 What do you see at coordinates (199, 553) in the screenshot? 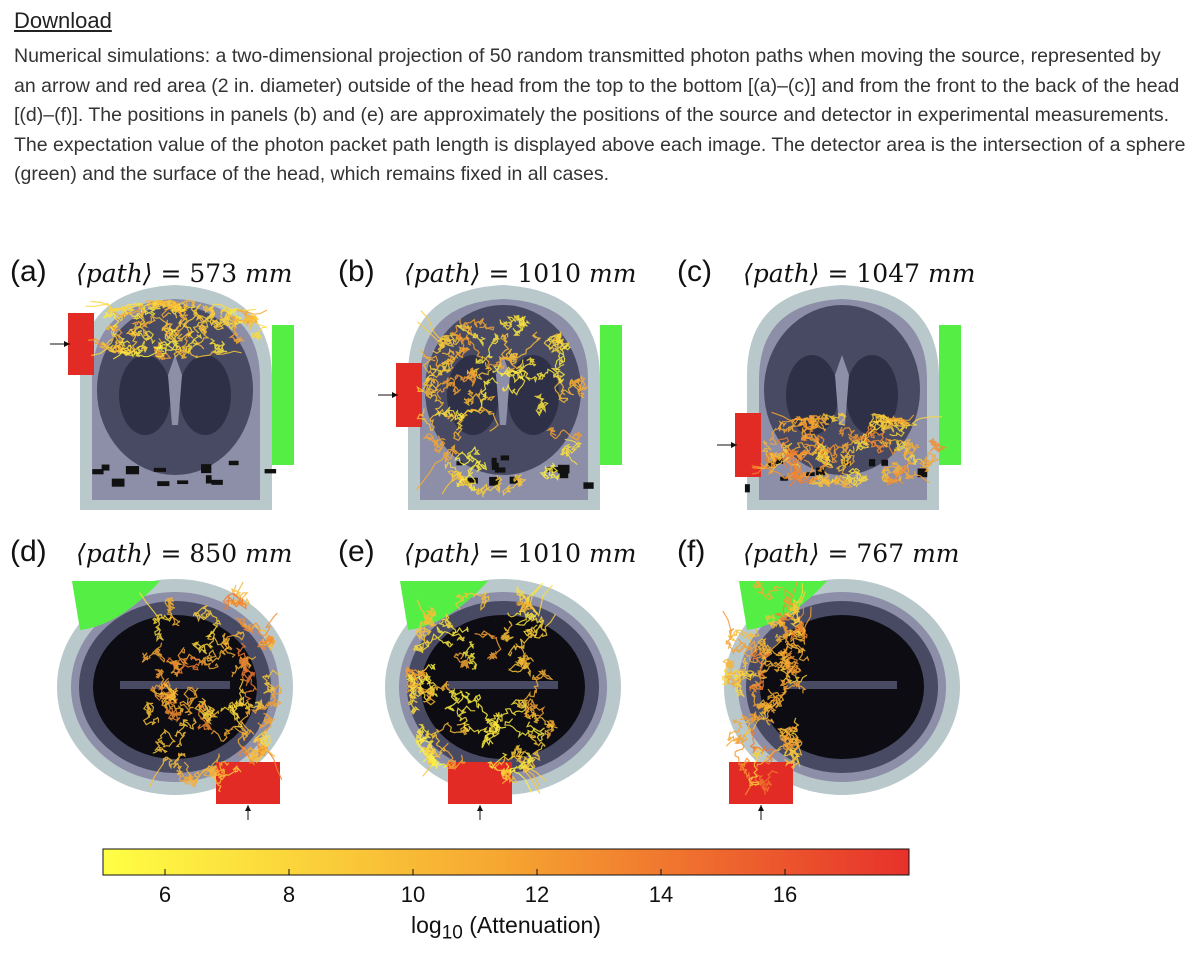
I see `path-value: = 850` at bounding box center [199, 553].